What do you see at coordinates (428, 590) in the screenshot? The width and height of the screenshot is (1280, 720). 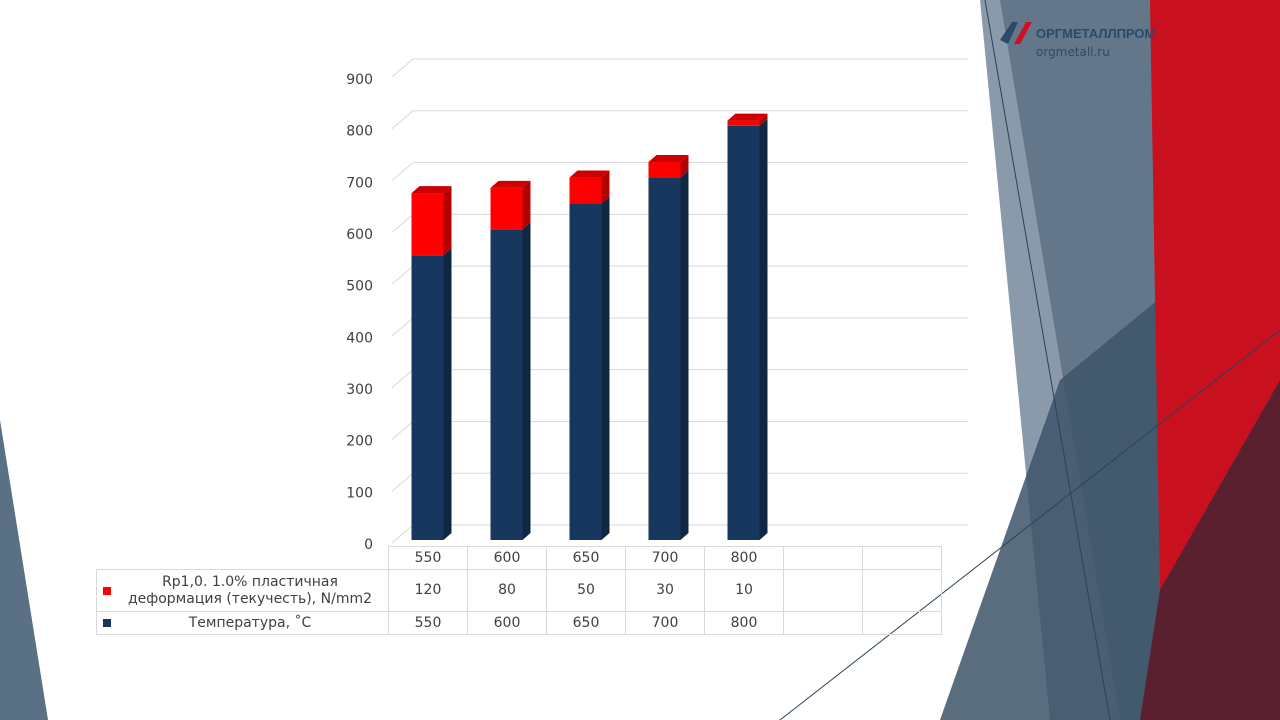 I see `table-value: 120` at bounding box center [428, 590].